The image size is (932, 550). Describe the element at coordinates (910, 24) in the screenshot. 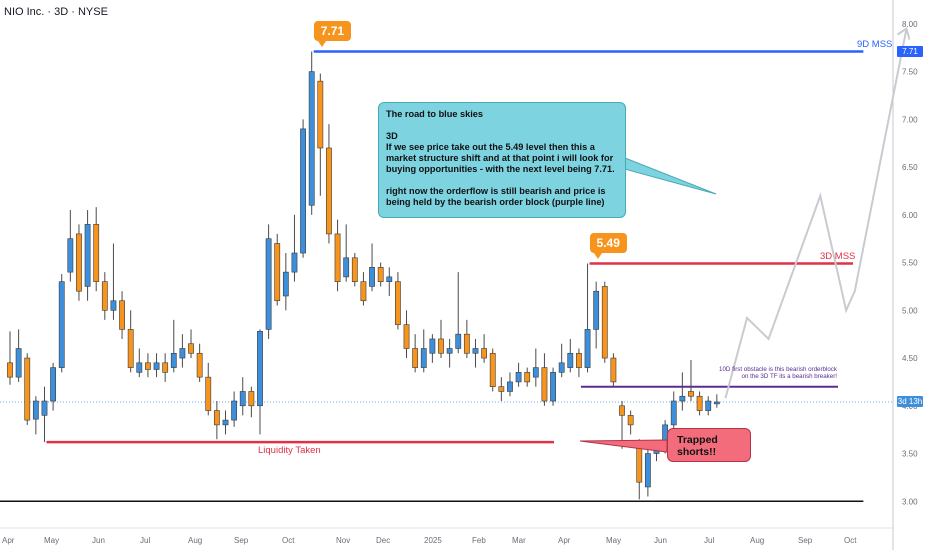

I see `price-tick-label: 8.00` at that location.